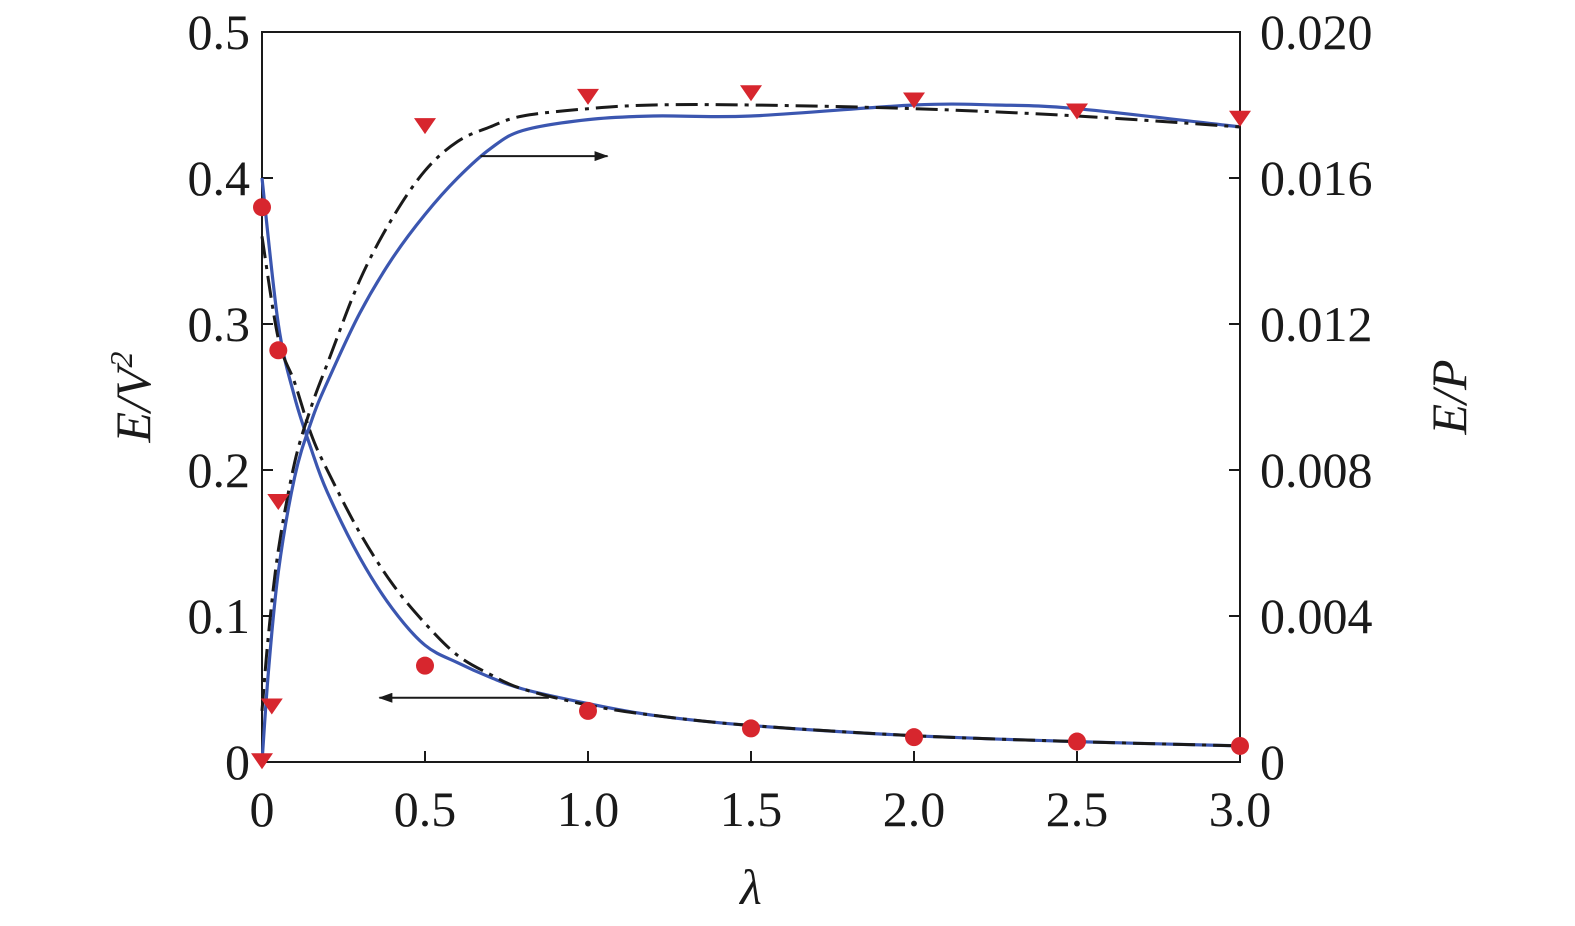 This screenshot has height=926, width=1575. What do you see at coordinates (425, 809) in the screenshot?
I see `x-tick-label: 0.5` at bounding box center [425, 809].